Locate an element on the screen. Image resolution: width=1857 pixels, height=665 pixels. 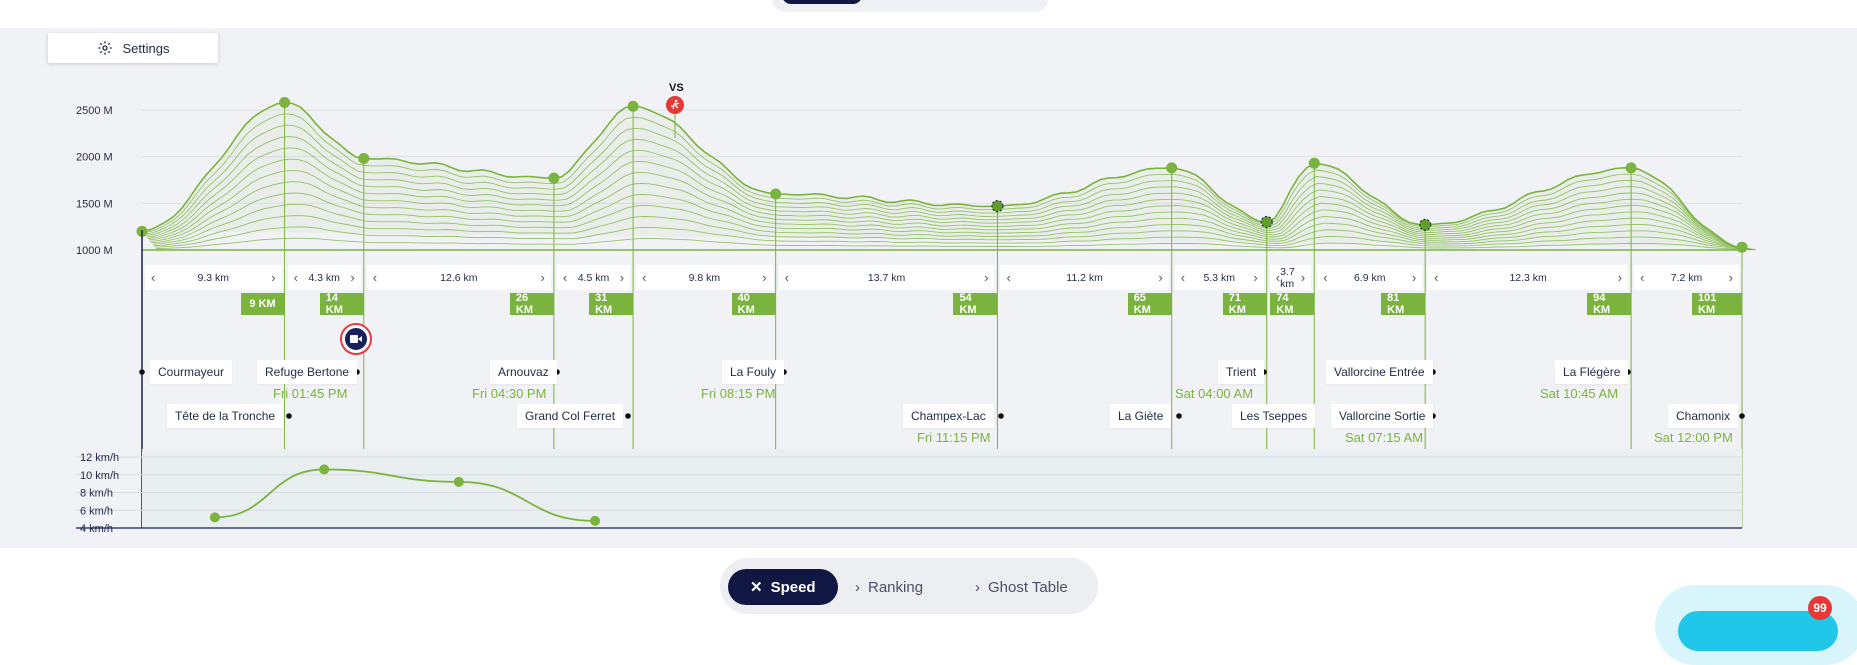
tab-speed: ✕ Speed is located at coordinates (783, 587).